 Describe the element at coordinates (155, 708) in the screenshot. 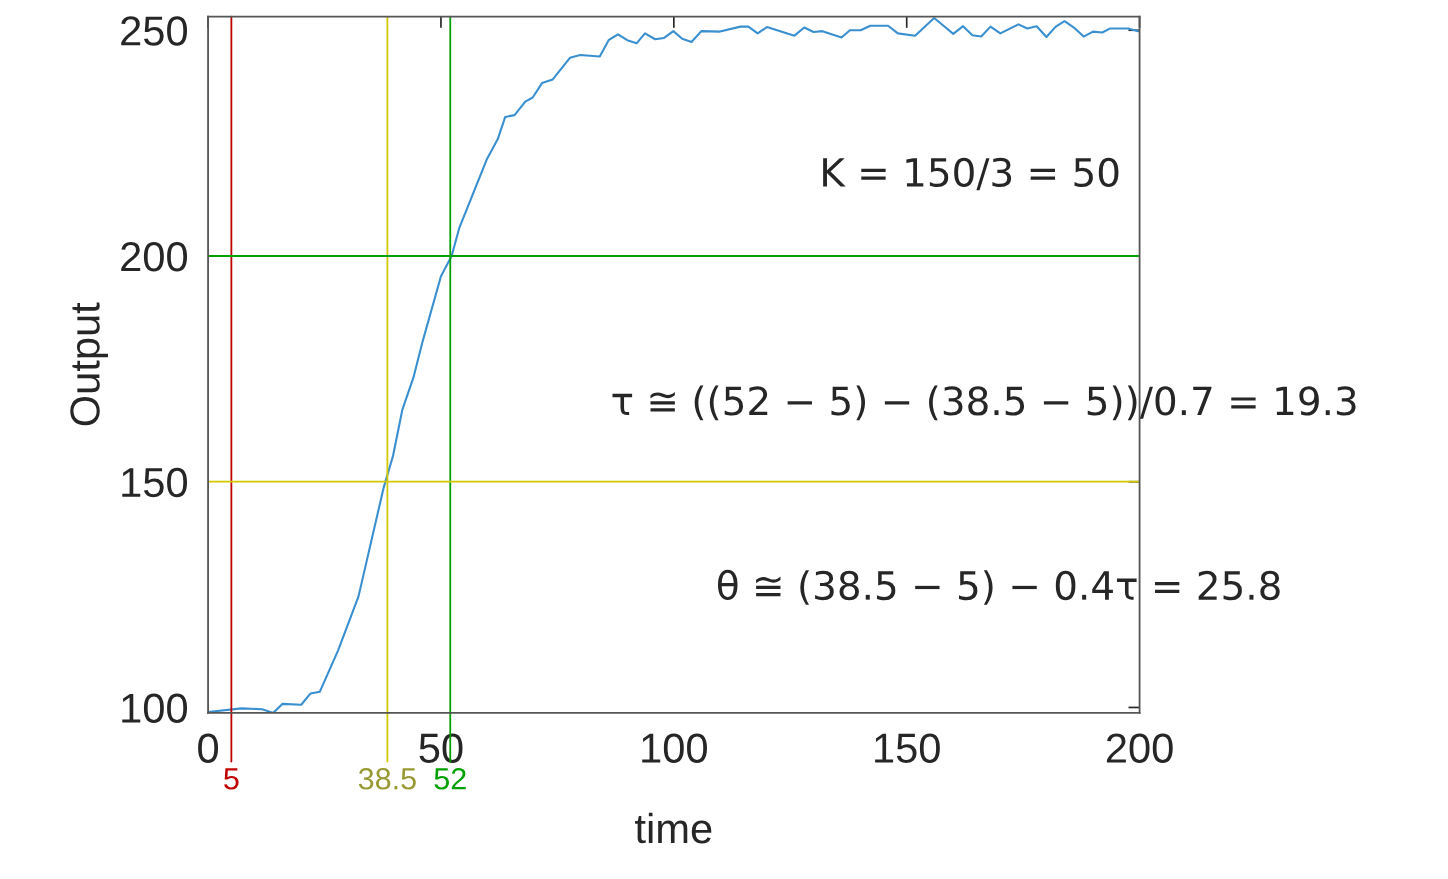

I see `y-tick-label: 100` at that location.